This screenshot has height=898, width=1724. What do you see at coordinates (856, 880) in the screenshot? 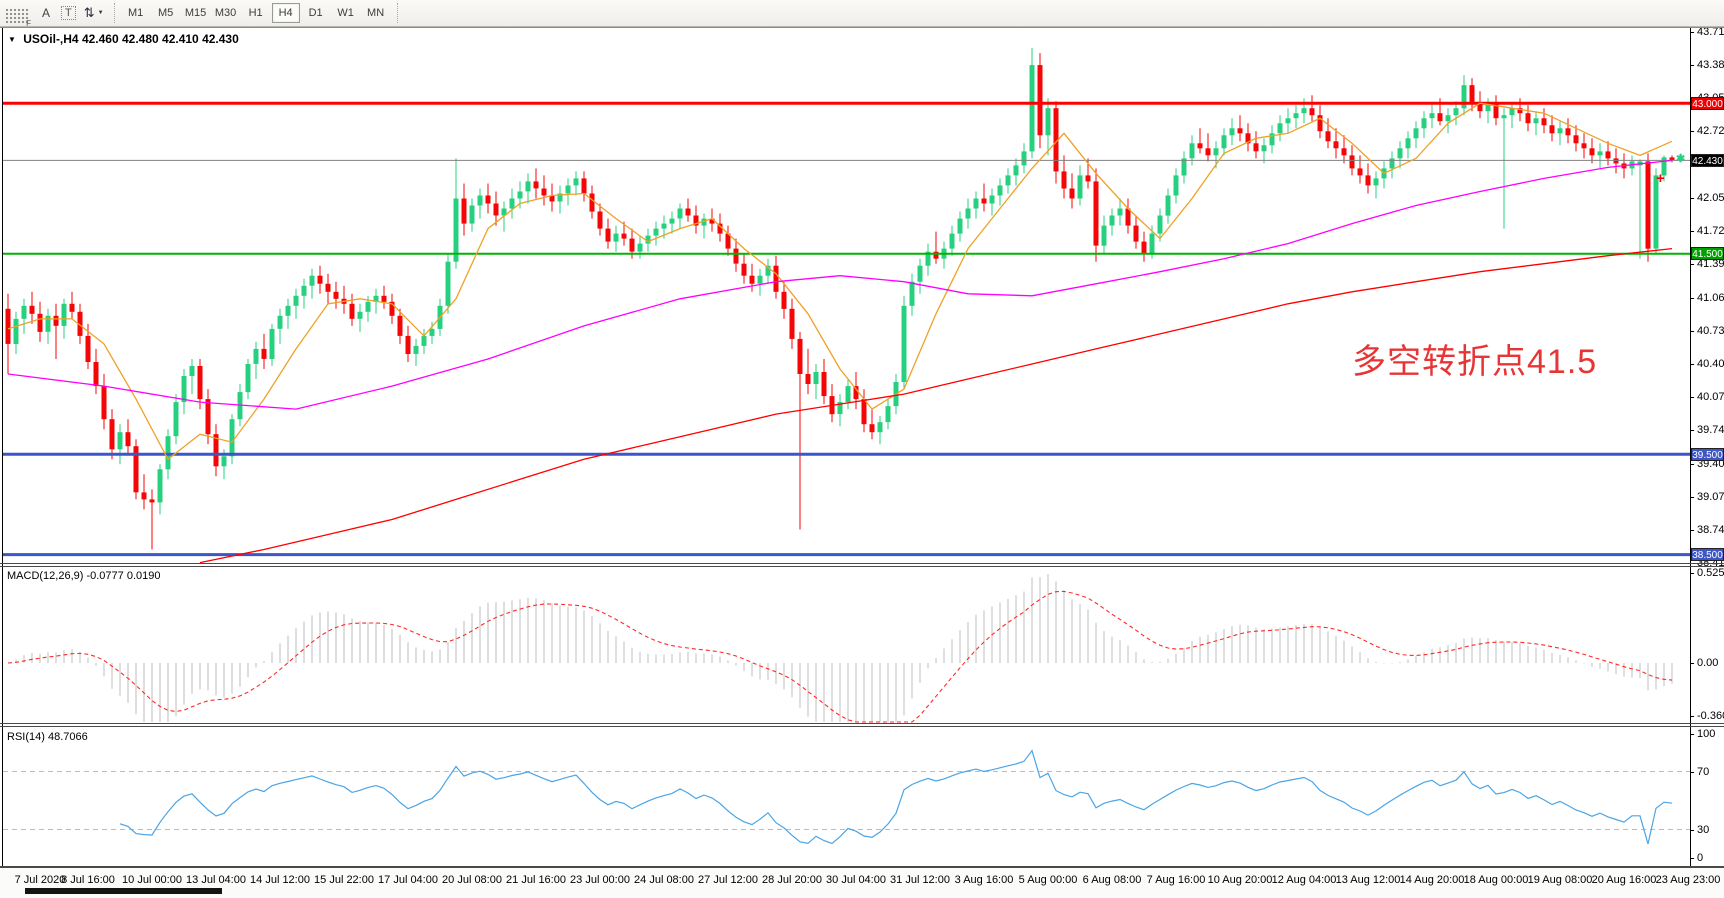
I see `time-axis-label: 30 Jul 04:00` at bounding box center [856, 880].